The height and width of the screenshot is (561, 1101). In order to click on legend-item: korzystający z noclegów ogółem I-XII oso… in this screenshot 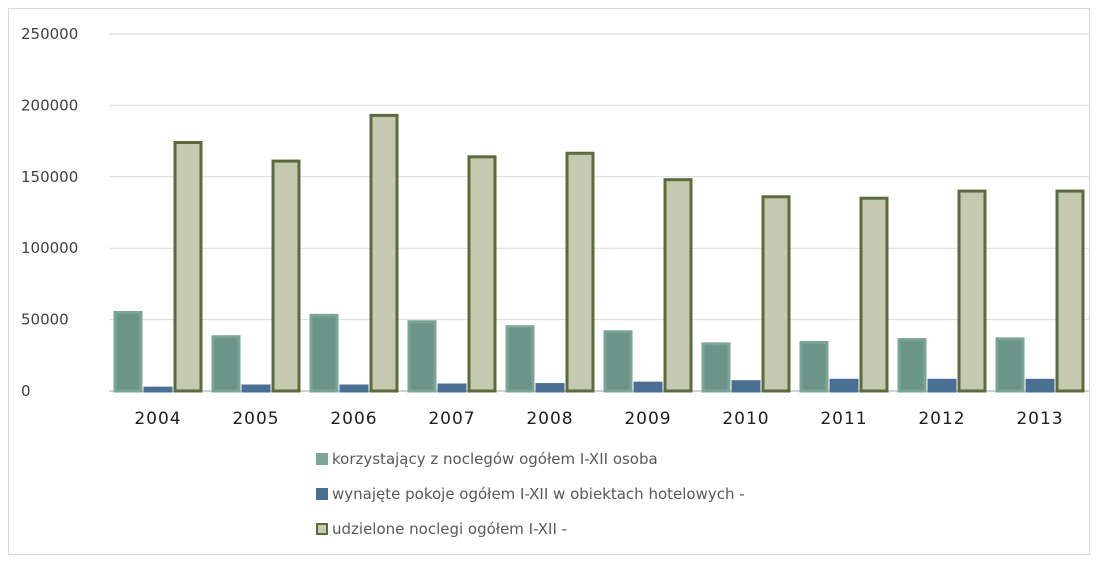, I will do `click(487, 459)`.